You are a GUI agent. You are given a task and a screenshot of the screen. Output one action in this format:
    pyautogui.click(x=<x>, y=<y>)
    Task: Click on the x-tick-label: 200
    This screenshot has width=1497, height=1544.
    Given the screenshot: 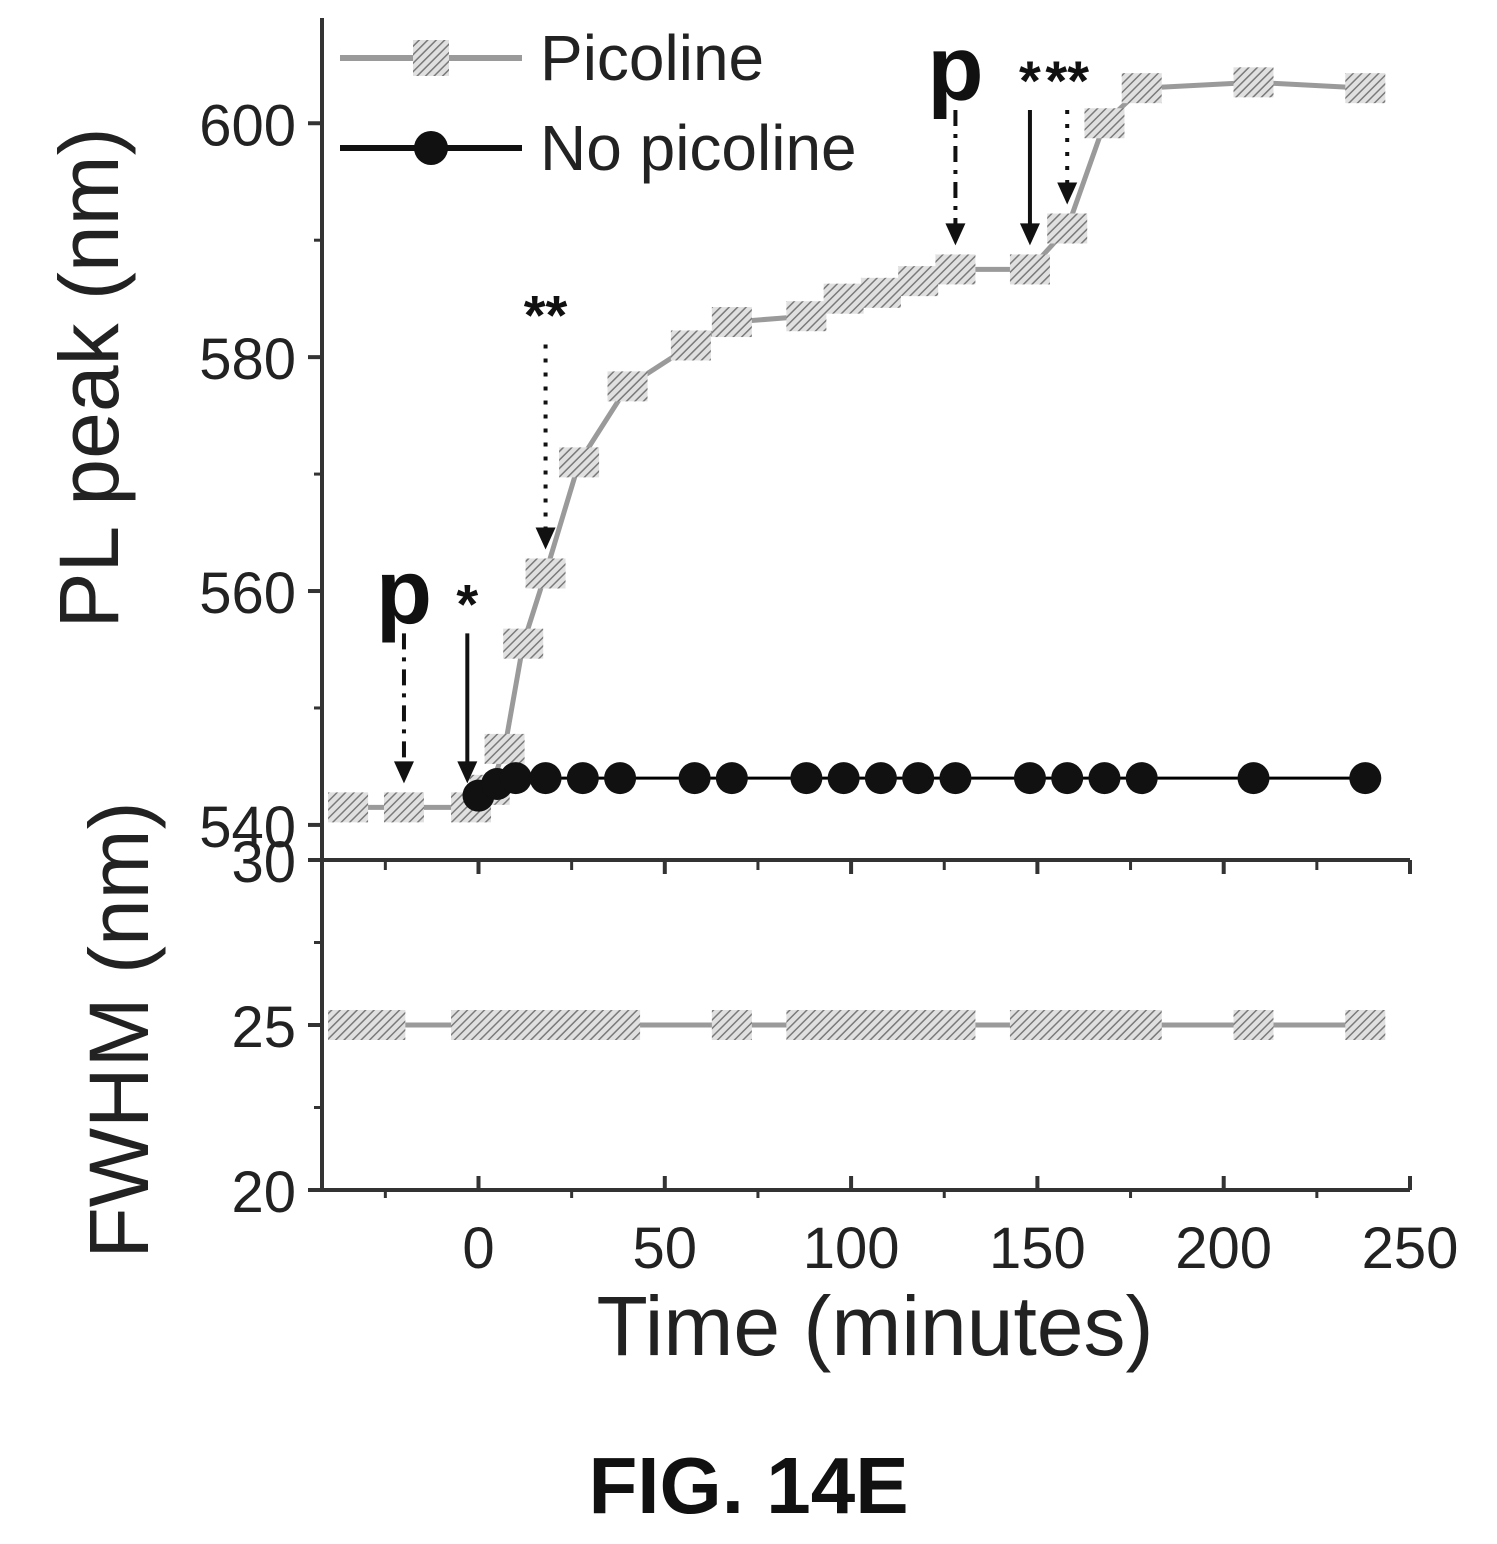 What is the action you would take?
    pyautogui.click(x=1223, y=1248)
    